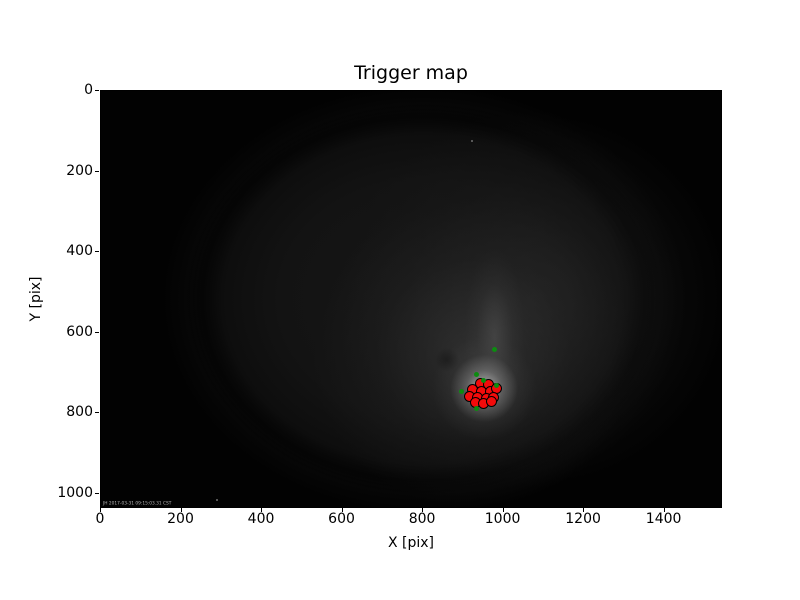 The image size is (800, 600). I want to click on x-tick-label: 1000, so click(502, 519).